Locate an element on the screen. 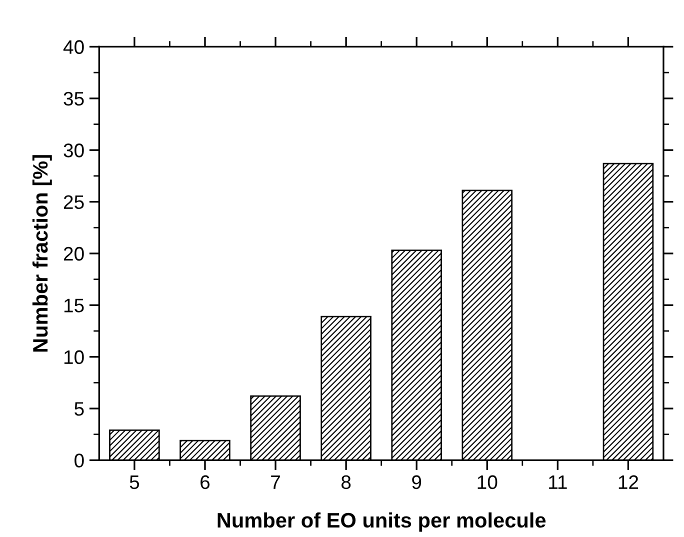 The image size is (684, 537). x-tick-label: 6 is located at coordinates (205, 482).